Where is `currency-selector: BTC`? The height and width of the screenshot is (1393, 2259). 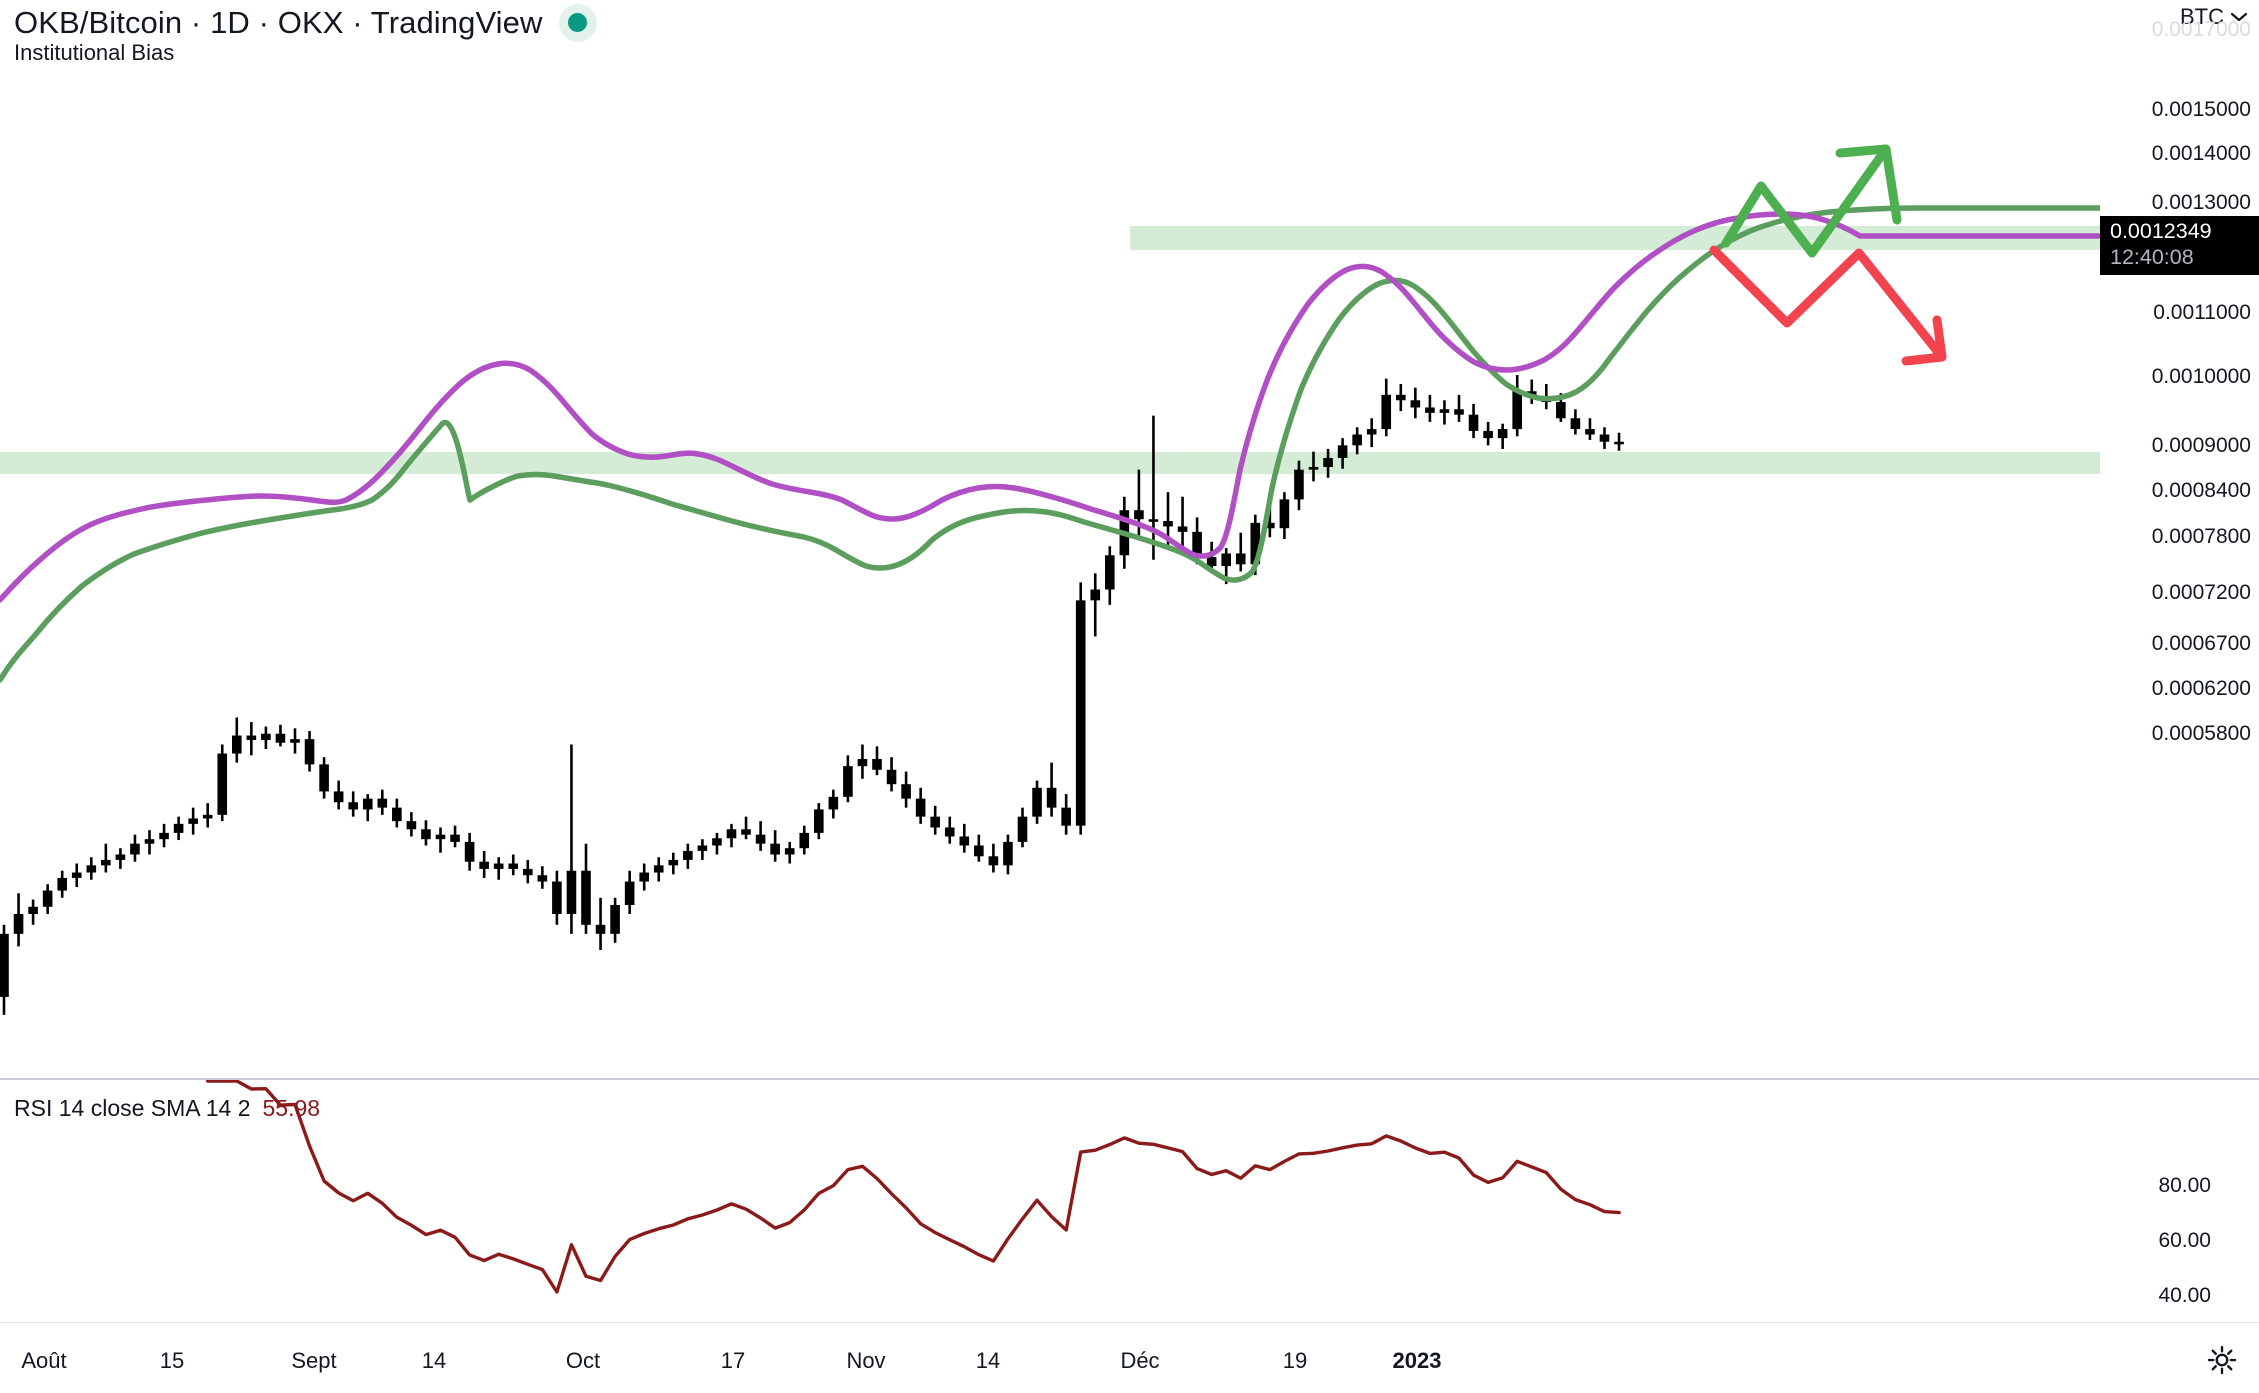 currency-selector: BTC is located at coordinates (2213, 17).